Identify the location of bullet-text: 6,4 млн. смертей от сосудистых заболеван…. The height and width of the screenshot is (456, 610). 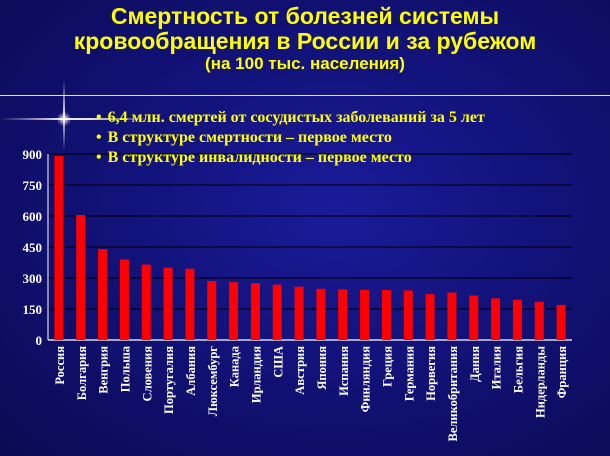
(296, 117).